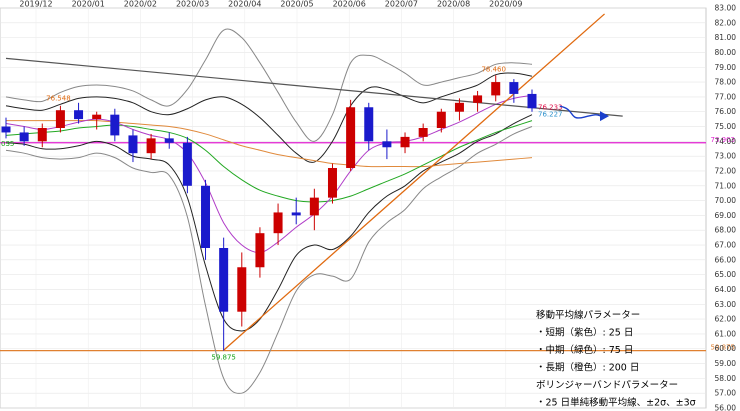  I want to click on x-tick-label: 2019/12, so click(35, 4).